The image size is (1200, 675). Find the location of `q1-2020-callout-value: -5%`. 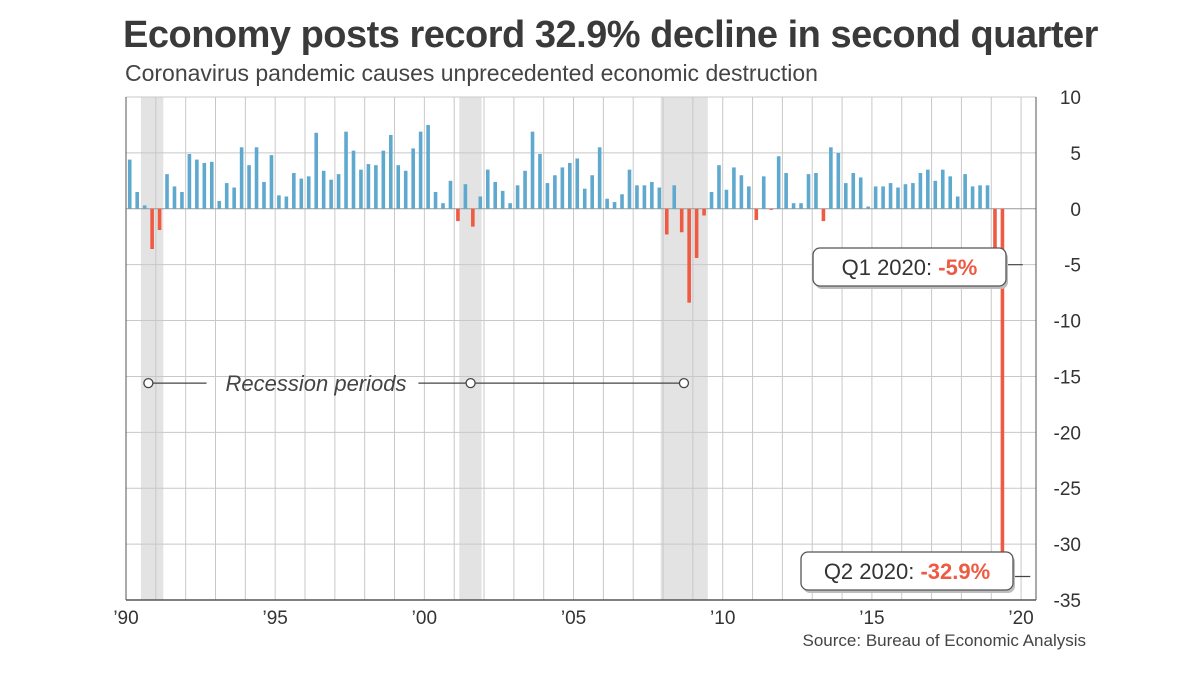

q1-2020-callout-value: -5% is located at coordinates (957, 267).